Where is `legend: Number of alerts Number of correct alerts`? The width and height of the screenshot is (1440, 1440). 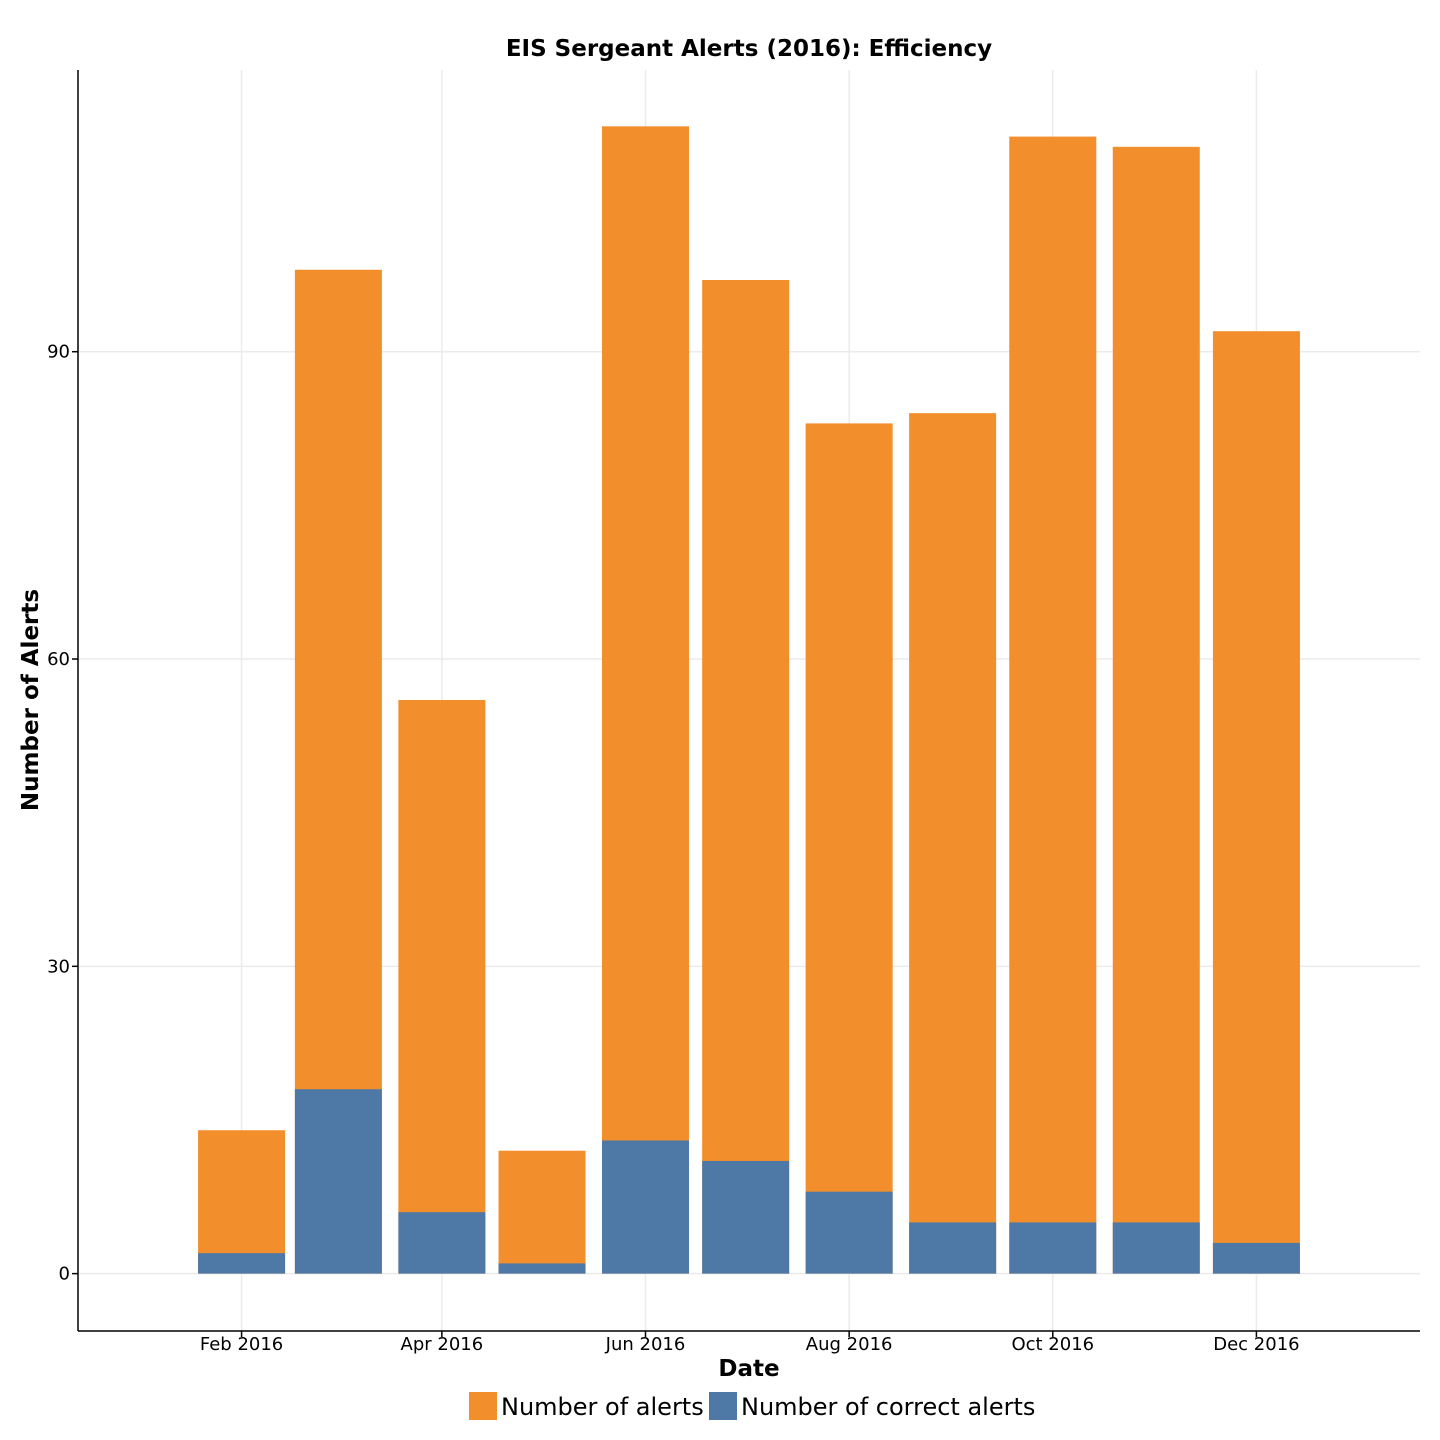 legend: Number of alerts Number of correct alerts is located at coordinates (752, 1406).